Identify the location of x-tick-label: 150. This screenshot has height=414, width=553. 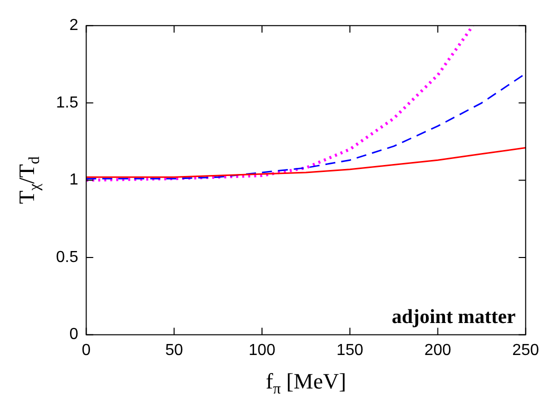
(350, 350).